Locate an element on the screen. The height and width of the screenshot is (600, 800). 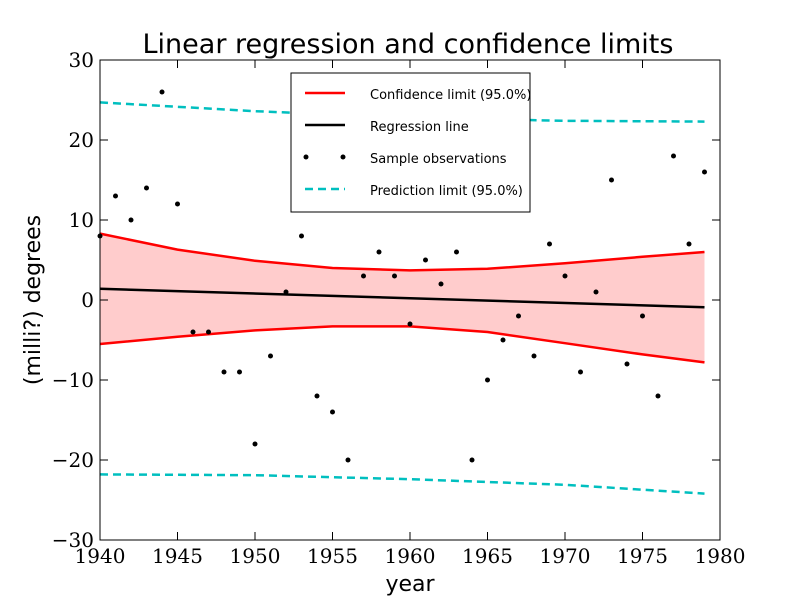
legend-label-regression: Regression line is located at coordinates (419, 127).